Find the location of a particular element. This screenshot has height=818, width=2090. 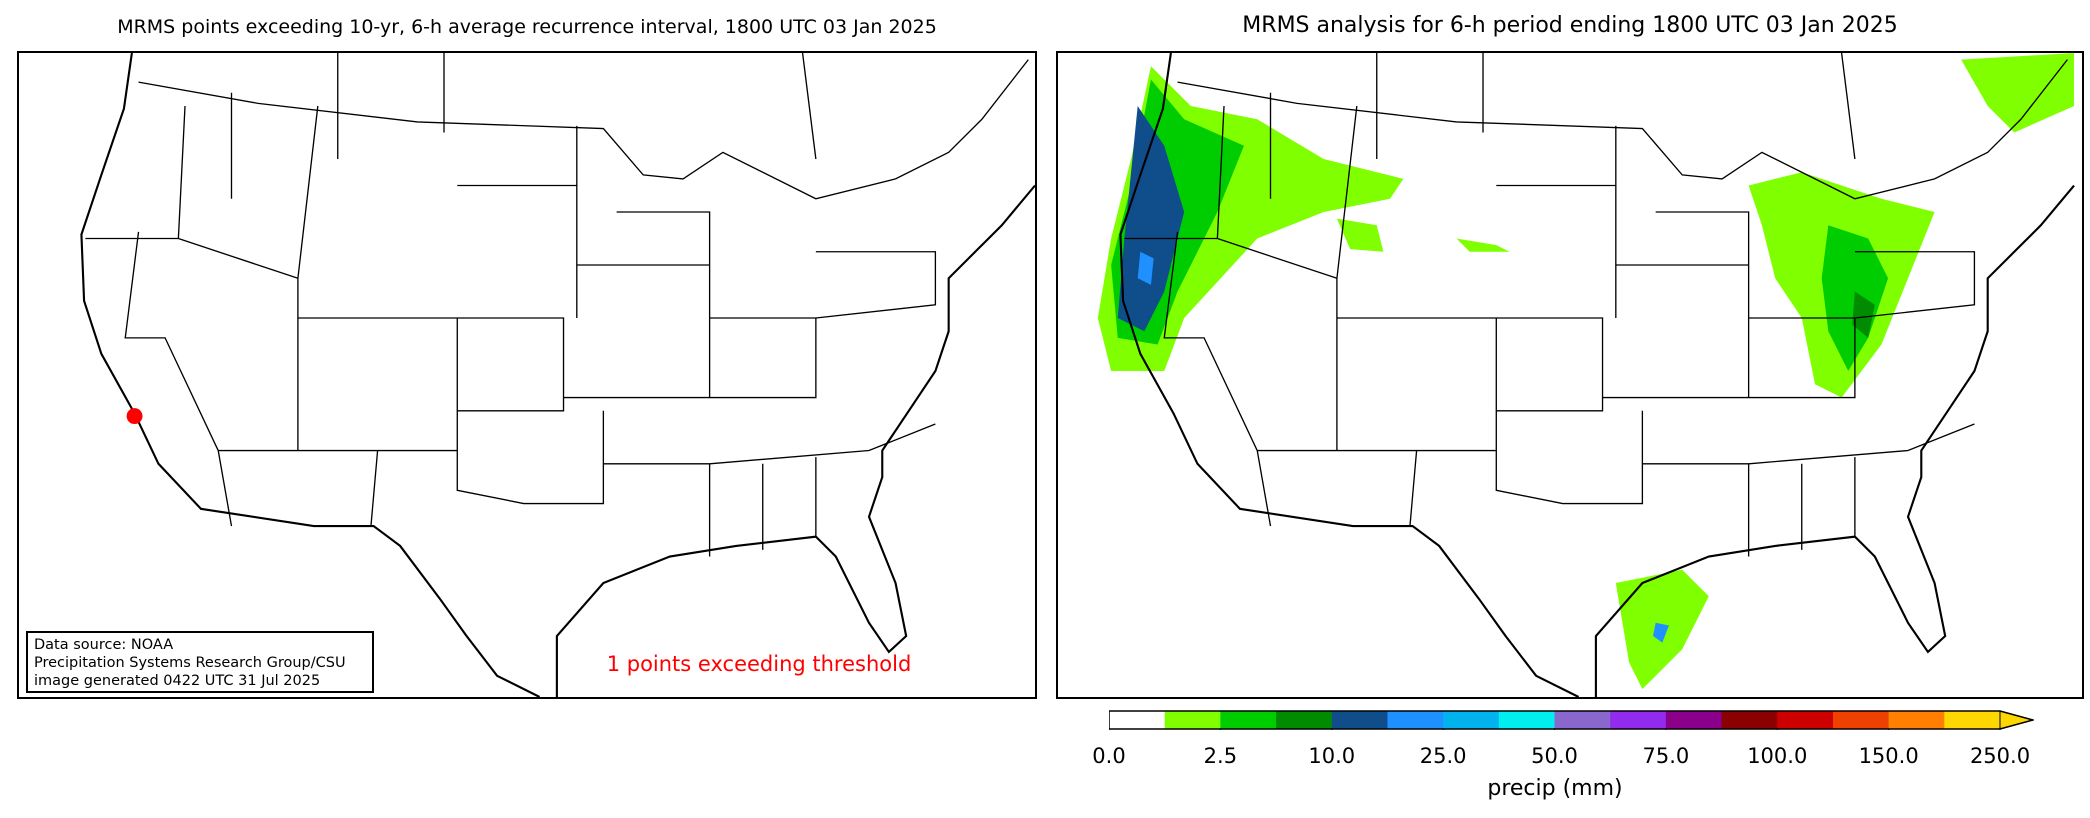

colorbar-tick-label: 10.0 is located at coordinates (1332, 756).